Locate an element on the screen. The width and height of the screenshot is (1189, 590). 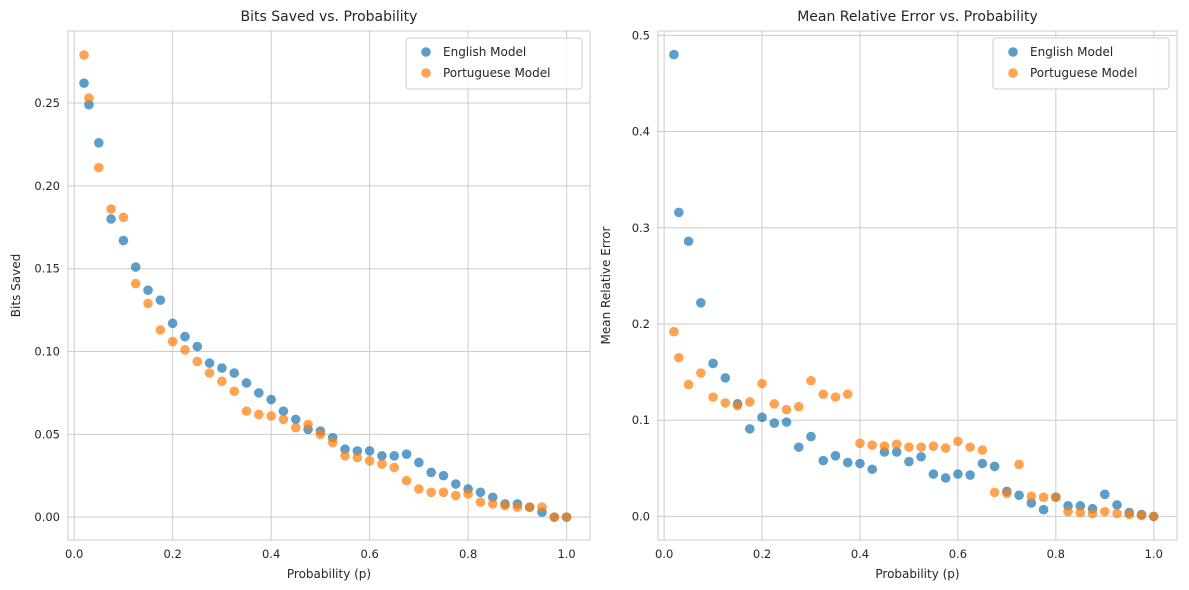
x-tick-label: 0.8 is located at coordinates (1056, 554).